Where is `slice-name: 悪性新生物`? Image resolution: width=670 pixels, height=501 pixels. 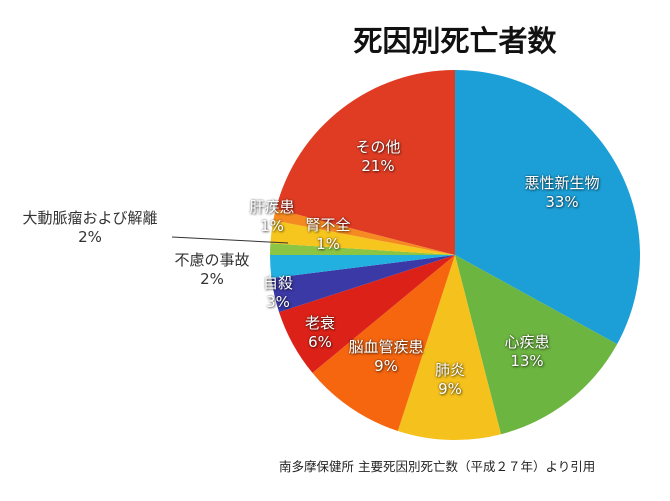 slice-name: 悪性新生物 is located at coordinates (562, 183).